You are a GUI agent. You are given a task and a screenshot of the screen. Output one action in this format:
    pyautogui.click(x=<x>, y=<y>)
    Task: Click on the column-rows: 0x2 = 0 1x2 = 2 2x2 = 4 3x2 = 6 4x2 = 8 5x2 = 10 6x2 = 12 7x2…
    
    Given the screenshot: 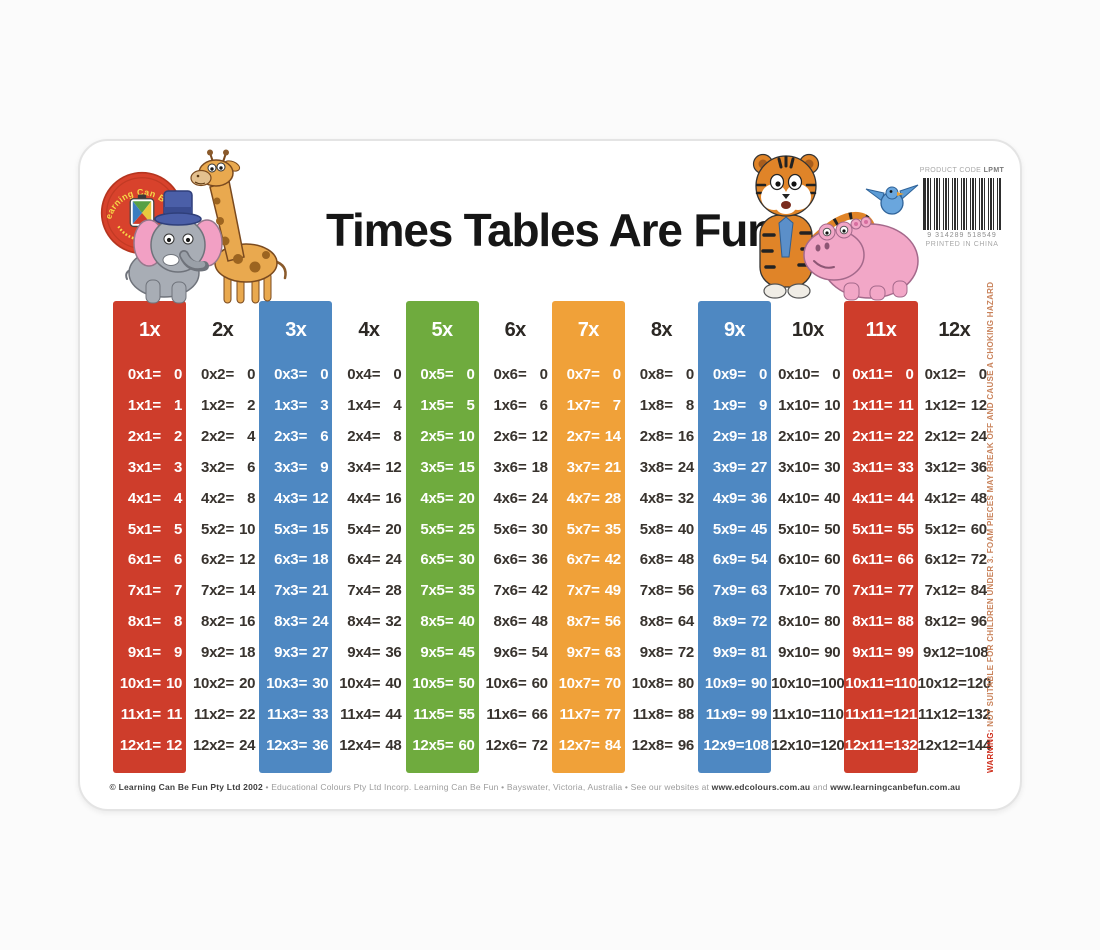 What is the action you would take?
    pyautogui.click(x=222, y=566)
    